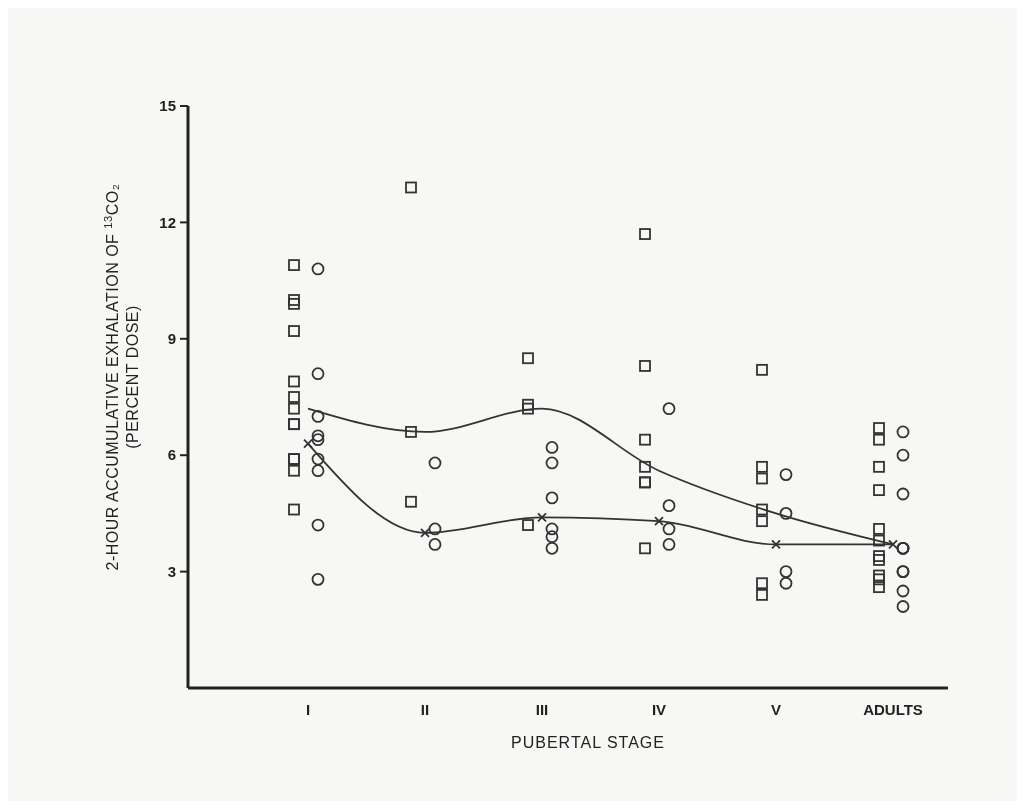 This screenshot has width=1025, height=809. Describe the element at coordinates (167, 106) in the screenshot. I see `y-tick-label: 15` at that location.